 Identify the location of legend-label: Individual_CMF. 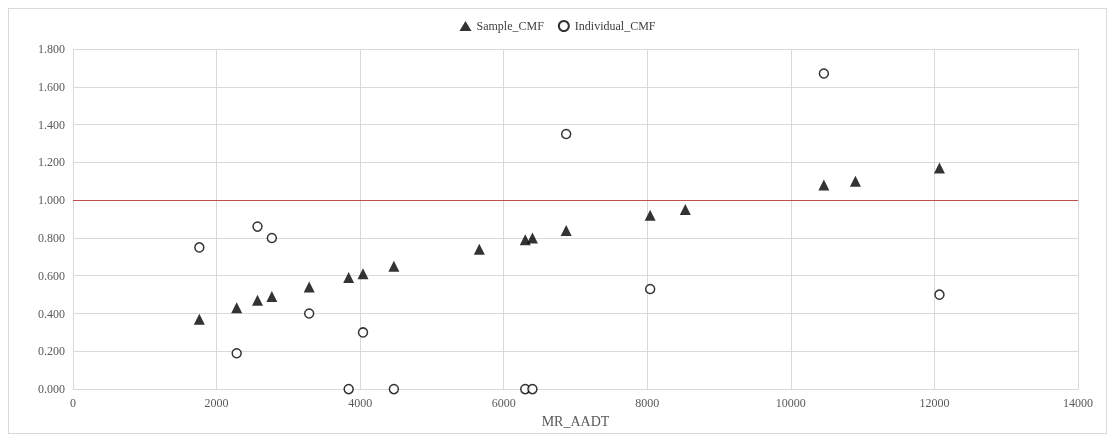
(615, 26).